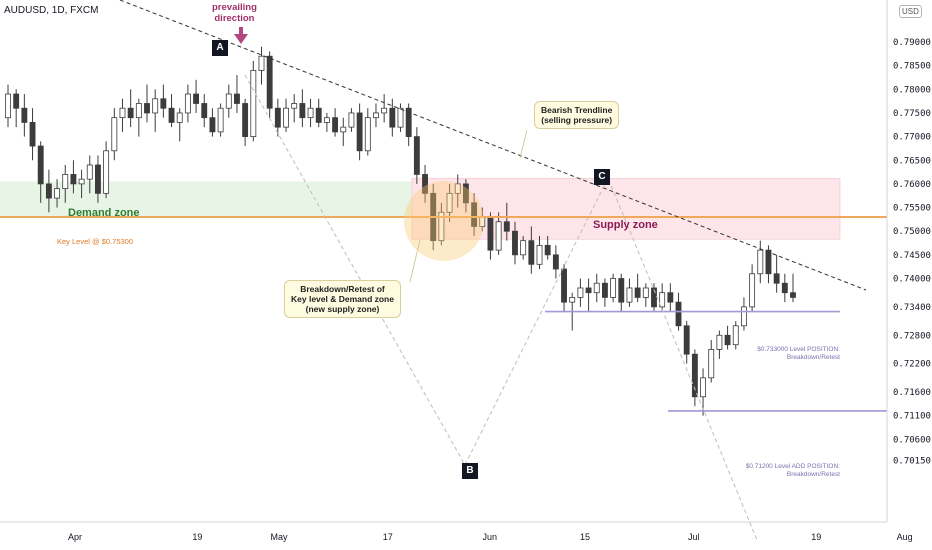 The image size is (932, 550). What do you see at coordinates (234, 13) in the screenshot?
I see `prevailing-direction-label: prevailing direction` at bounding box center [234, 13].